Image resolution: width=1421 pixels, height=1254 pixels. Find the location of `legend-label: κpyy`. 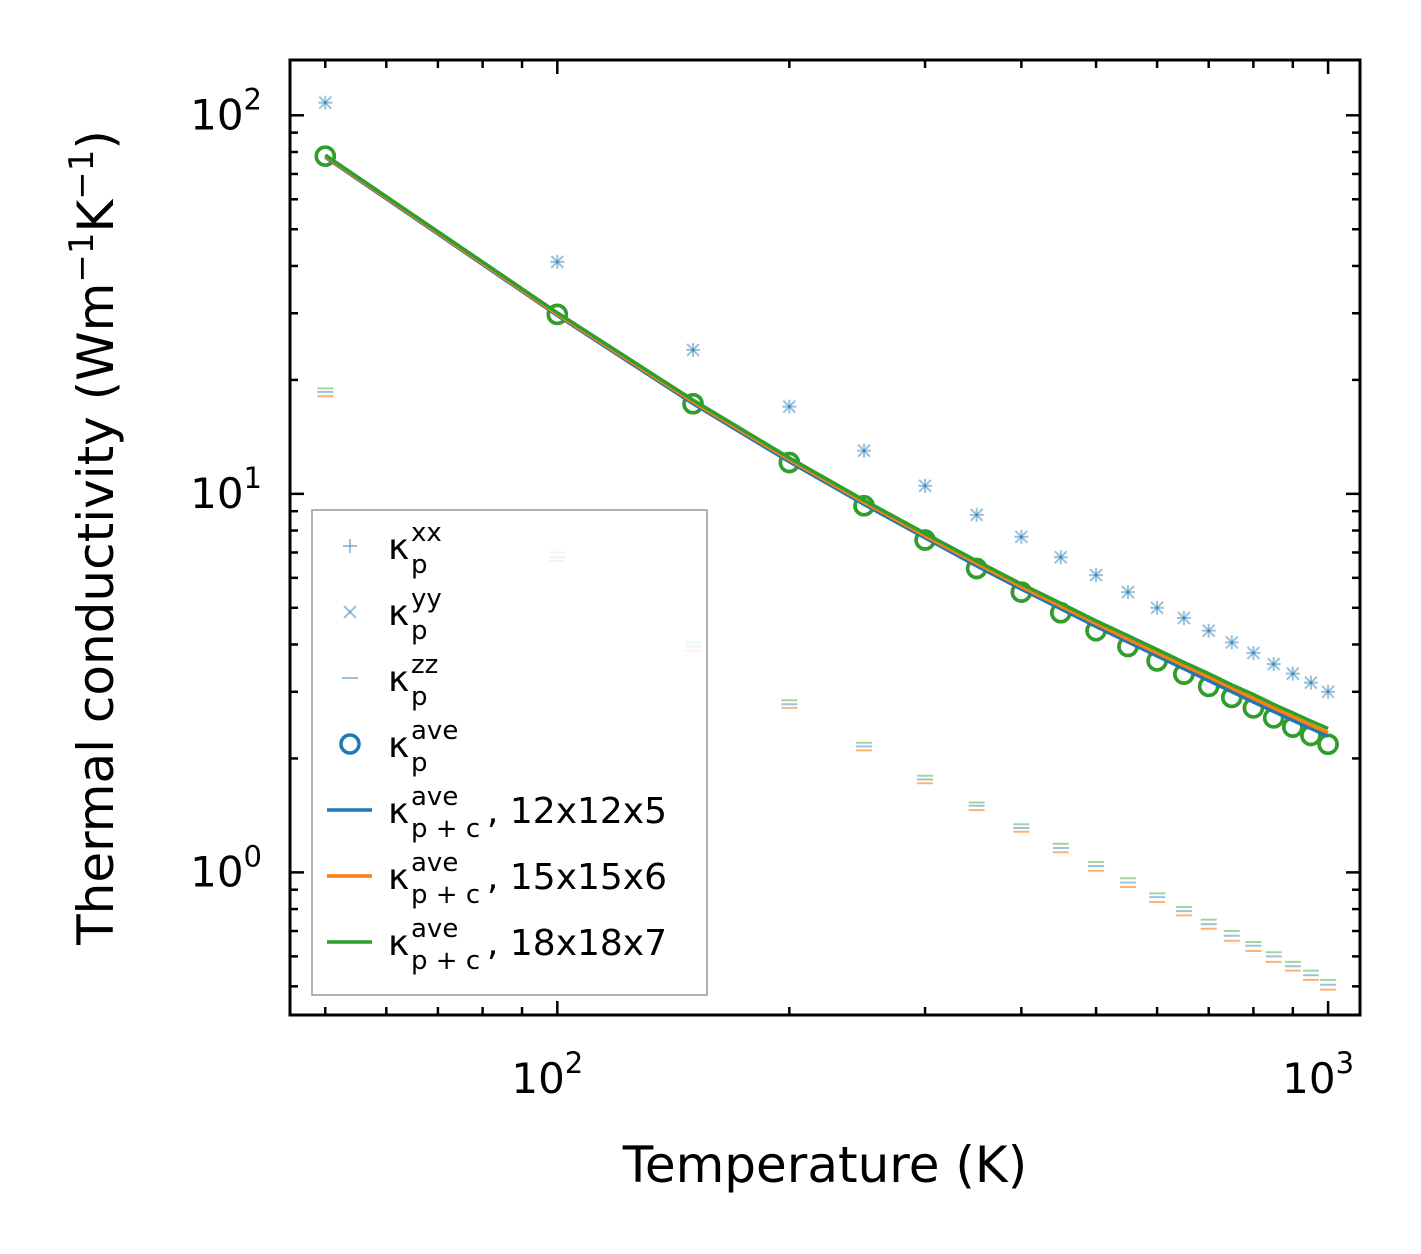

legend-label: κpyy is located at coordinates (415, 615).